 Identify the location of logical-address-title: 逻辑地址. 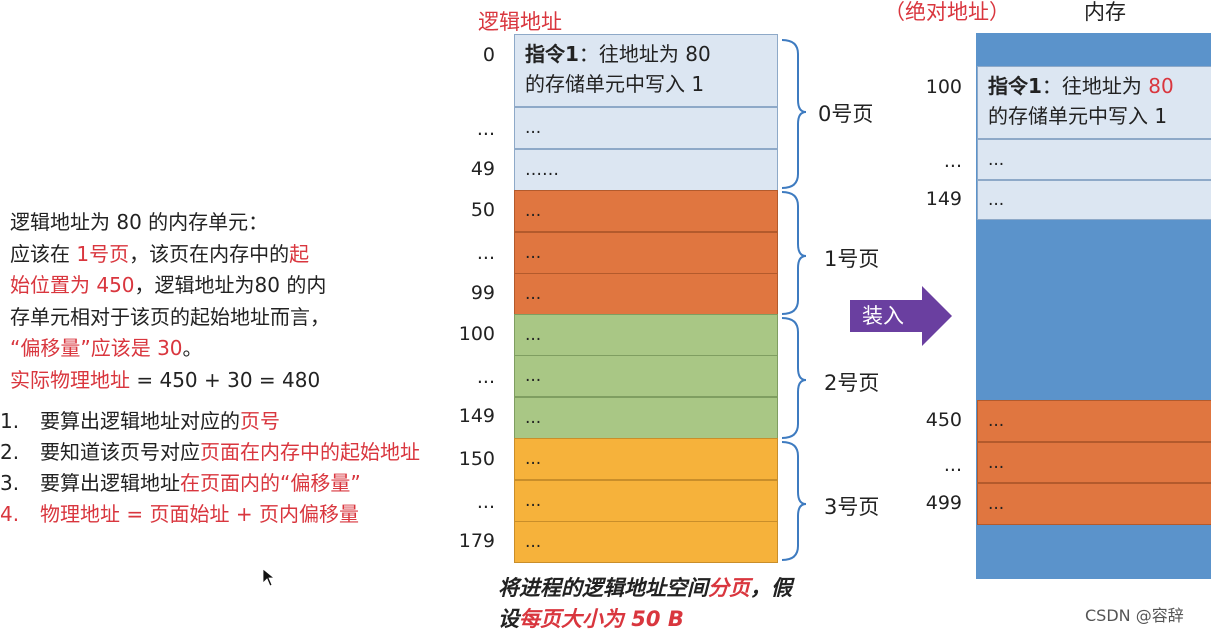
(520, 22).